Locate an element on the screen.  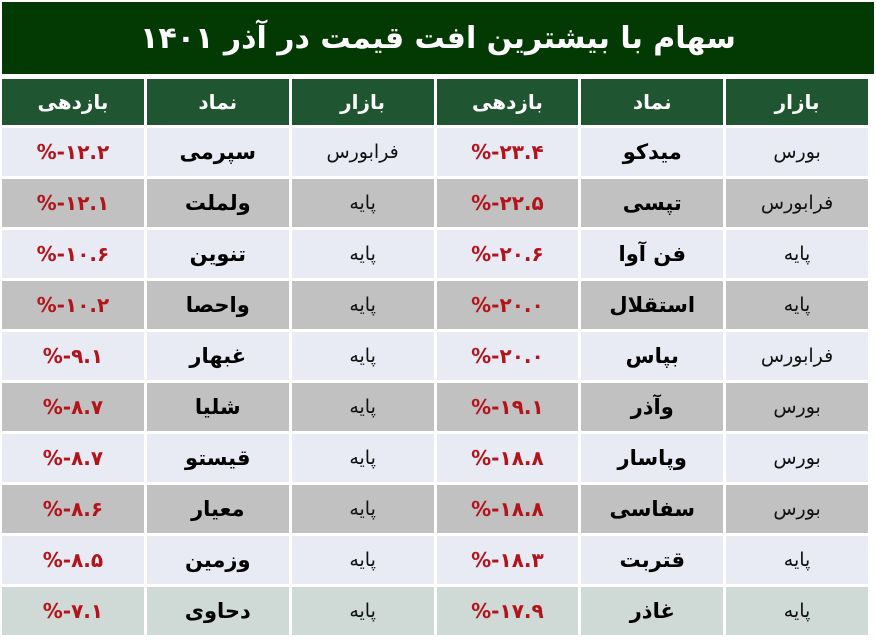
table-row: بورس وآذر %-۱۹.۱ پایه شلیا %-۸.۷ is located at coordinates (435, 407).